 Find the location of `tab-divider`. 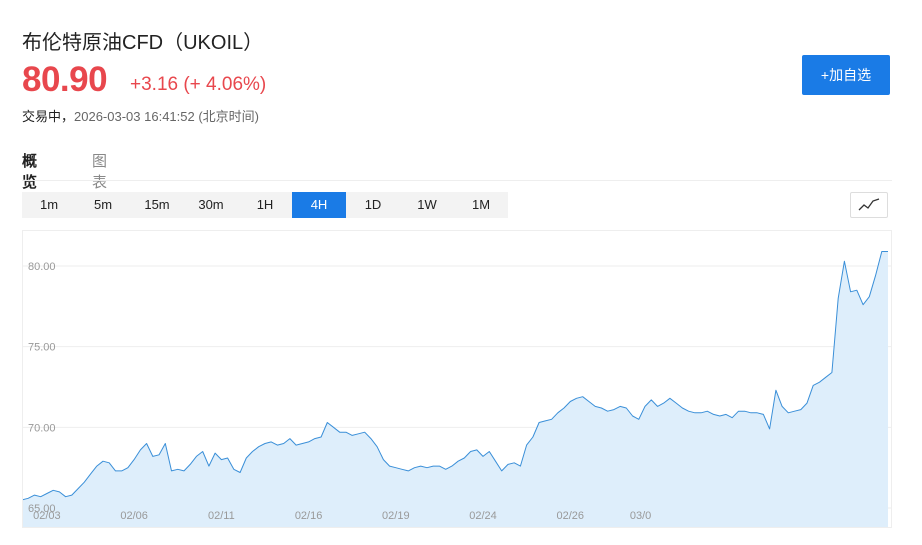

tab-divider is located at coordinates (457, 180).